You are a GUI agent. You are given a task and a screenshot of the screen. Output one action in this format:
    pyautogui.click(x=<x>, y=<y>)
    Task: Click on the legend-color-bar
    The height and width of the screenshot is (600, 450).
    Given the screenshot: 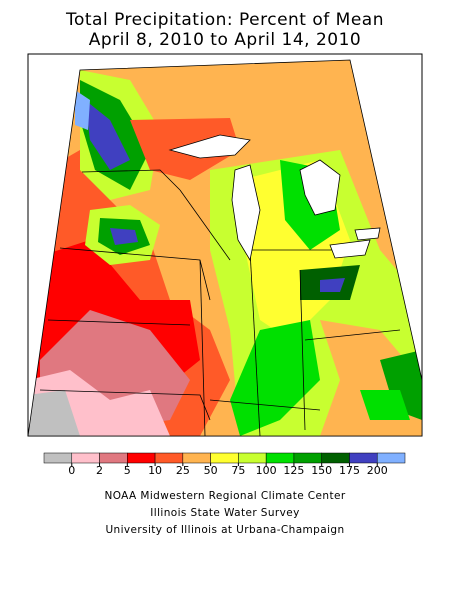 What is the action you would take?
    pyautogui.click(x=224, y=459)
    